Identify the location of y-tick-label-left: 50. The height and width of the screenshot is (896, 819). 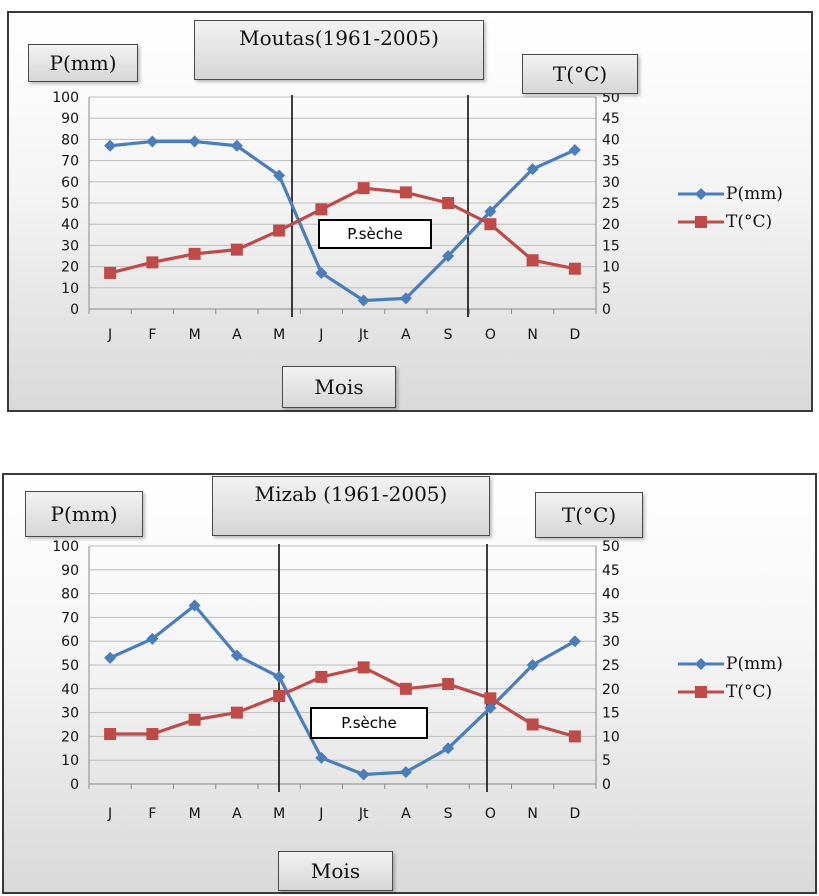
(70, 666).